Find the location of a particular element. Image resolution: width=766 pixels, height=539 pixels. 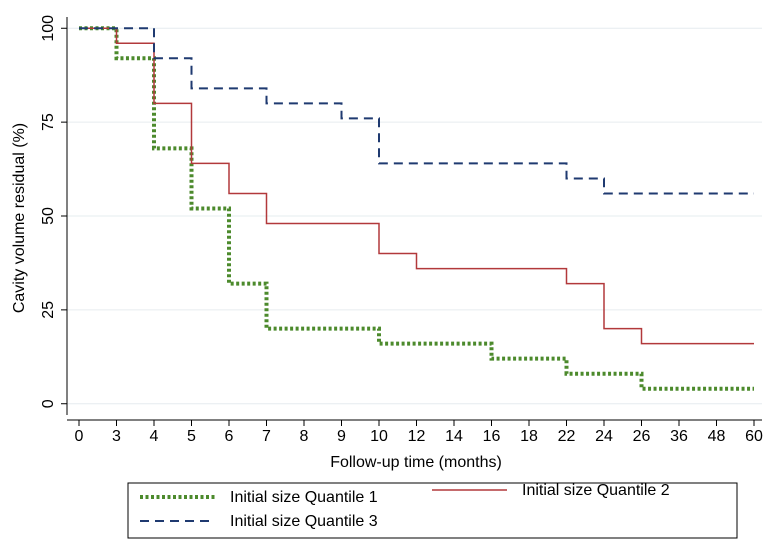

x-tick-label: 12 is located at coordinates (417, 436).